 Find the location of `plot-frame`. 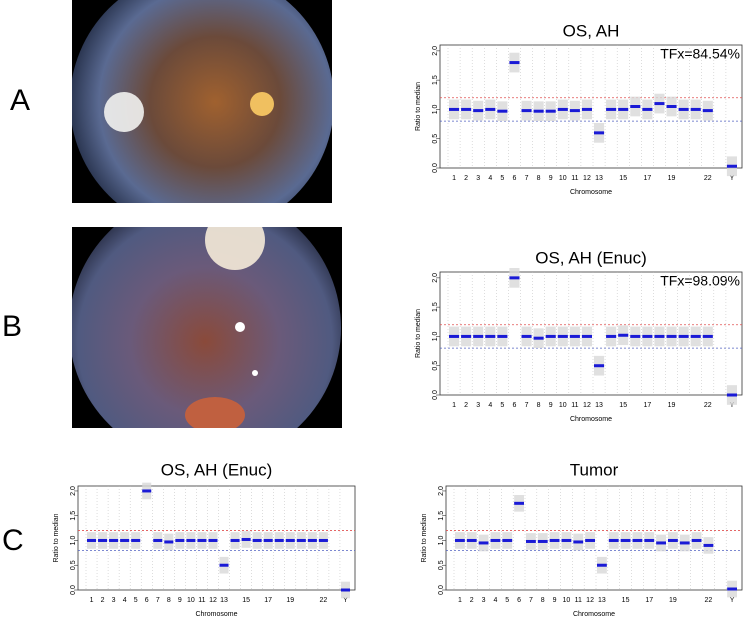

plot-frame is located at coordinates (591, 333).